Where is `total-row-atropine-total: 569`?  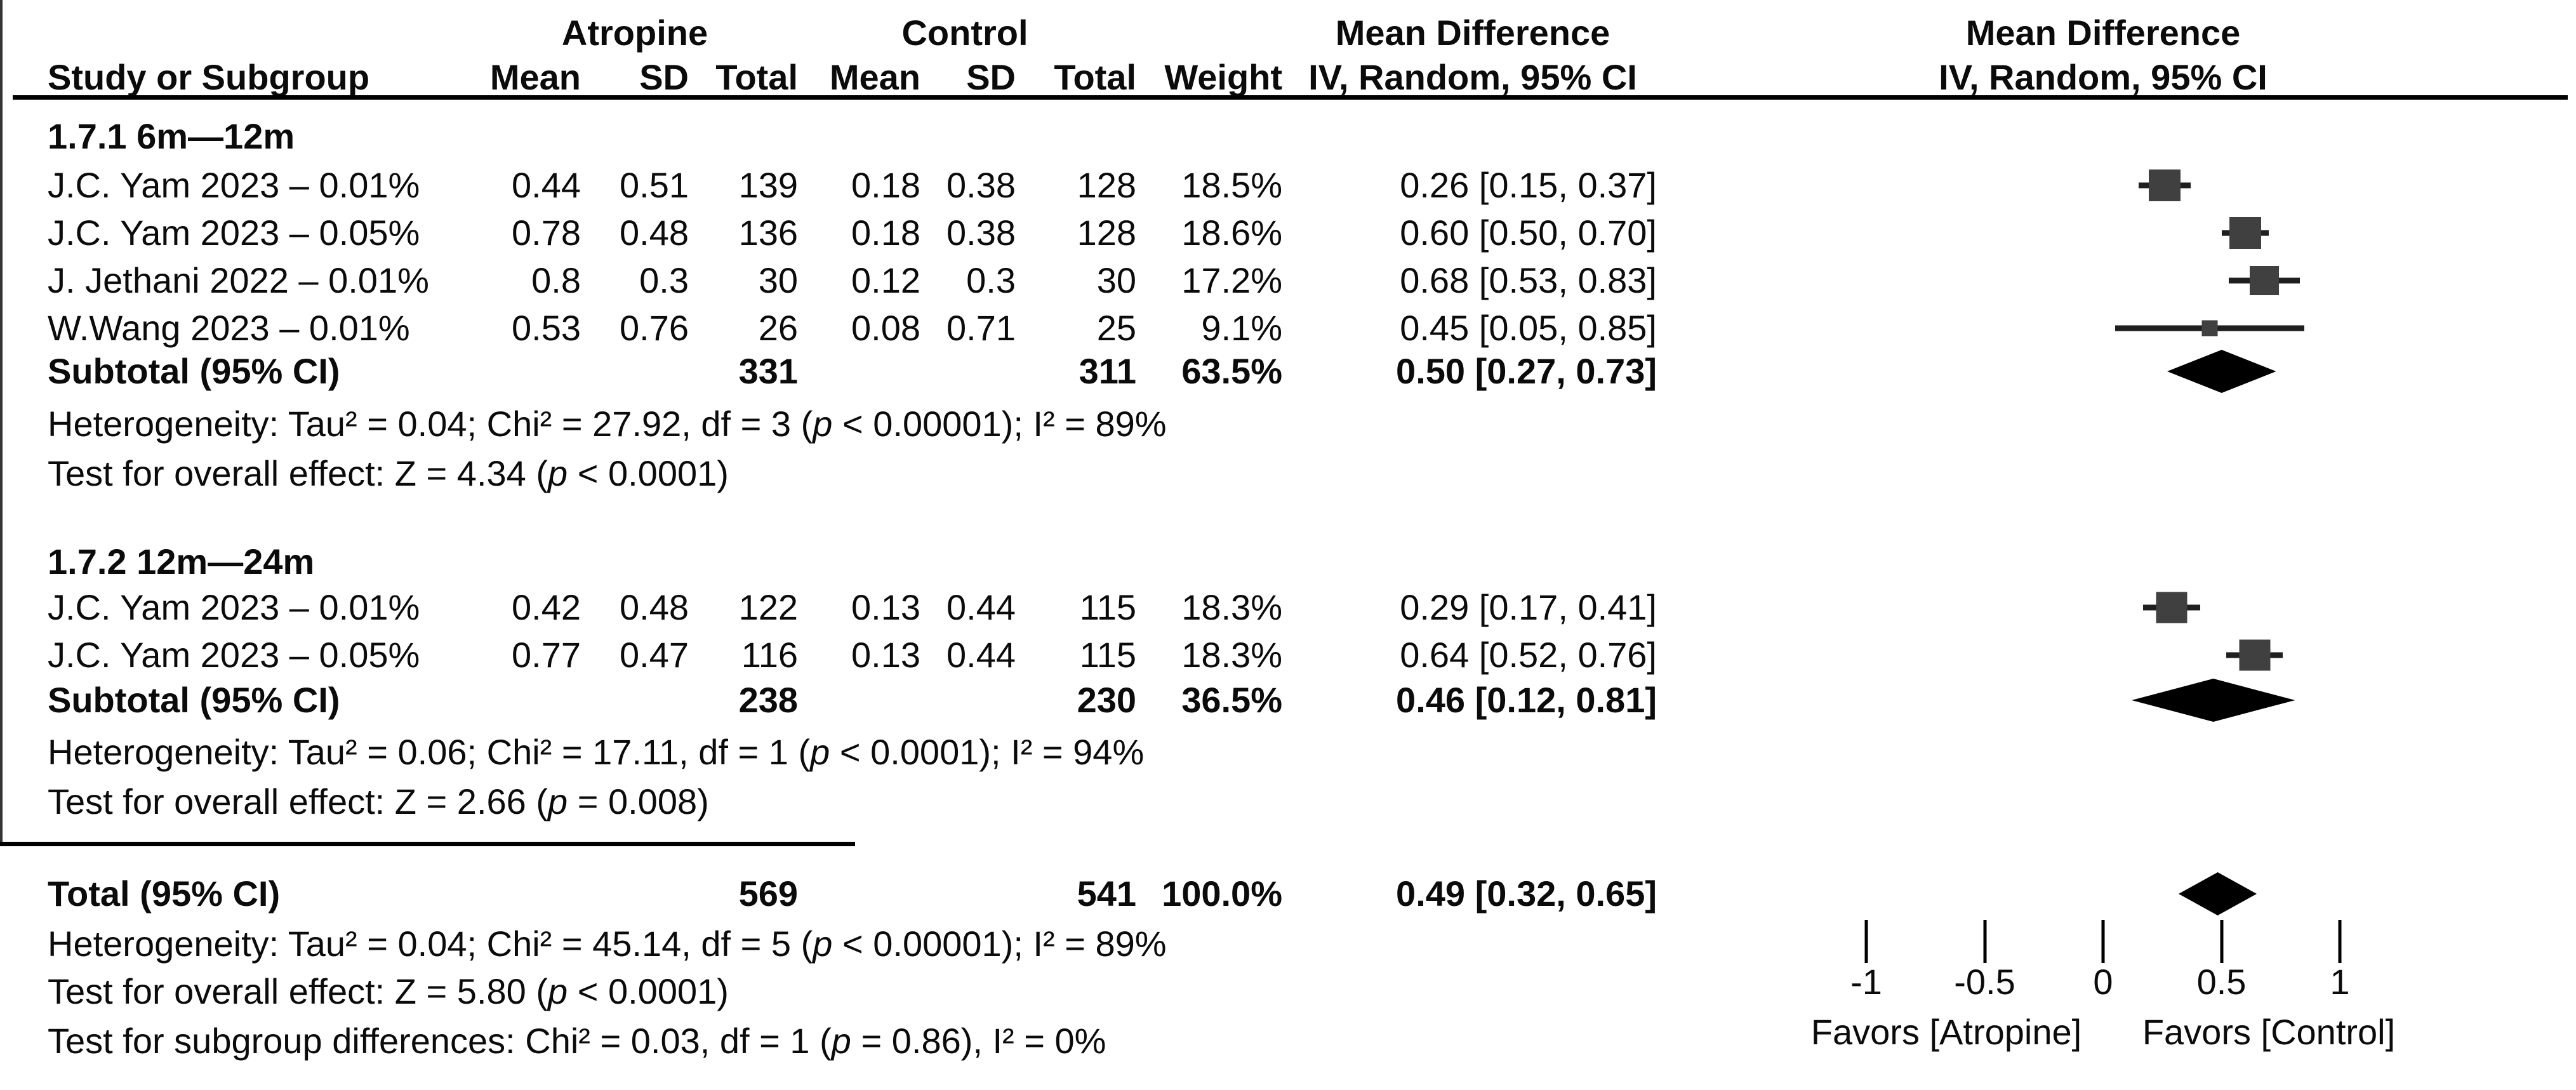 total-row-atropine-total: 569 is located at coordinates (768, 894).